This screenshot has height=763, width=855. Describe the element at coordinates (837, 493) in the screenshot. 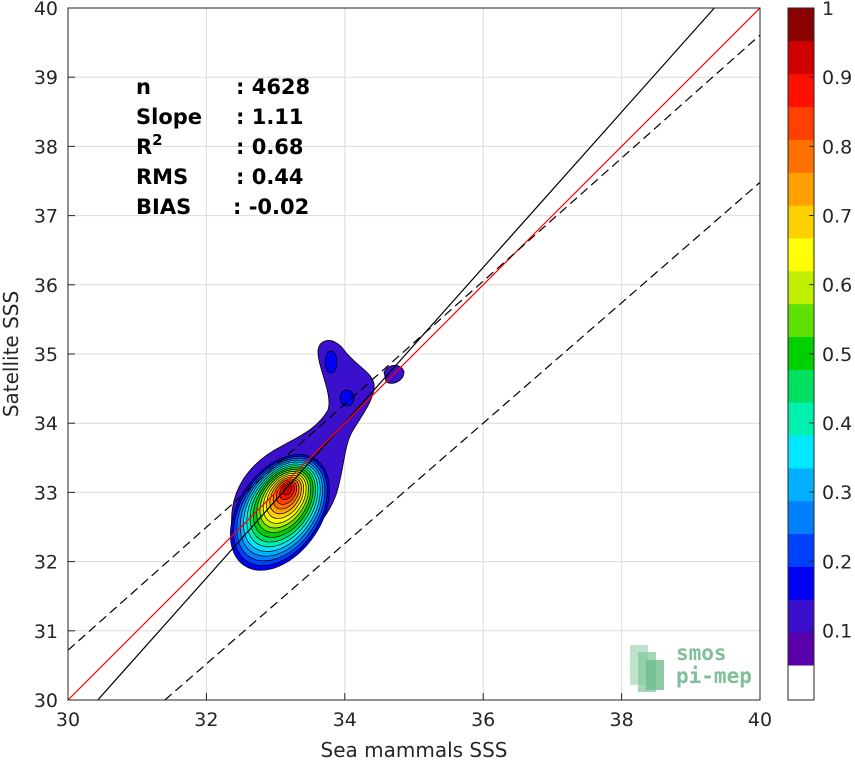

I see `colorbar-tick-label: 0.3` at that location.